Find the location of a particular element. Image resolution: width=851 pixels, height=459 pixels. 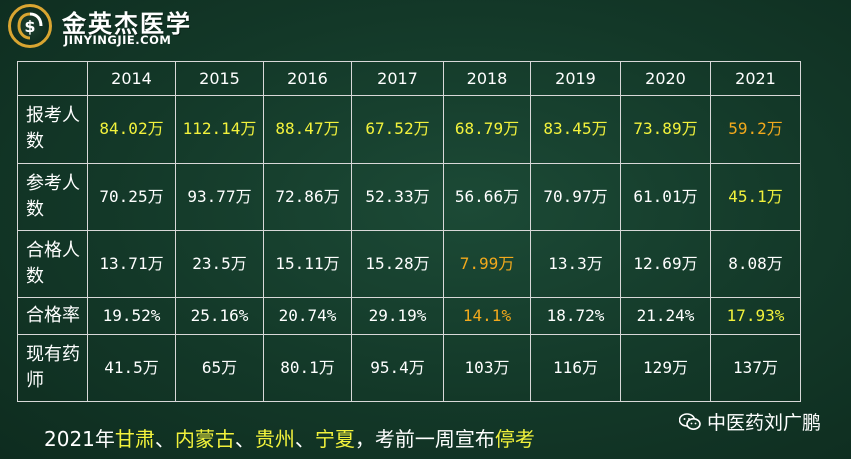

table-cell: 41.5万 is located at coordinates (131, 368).